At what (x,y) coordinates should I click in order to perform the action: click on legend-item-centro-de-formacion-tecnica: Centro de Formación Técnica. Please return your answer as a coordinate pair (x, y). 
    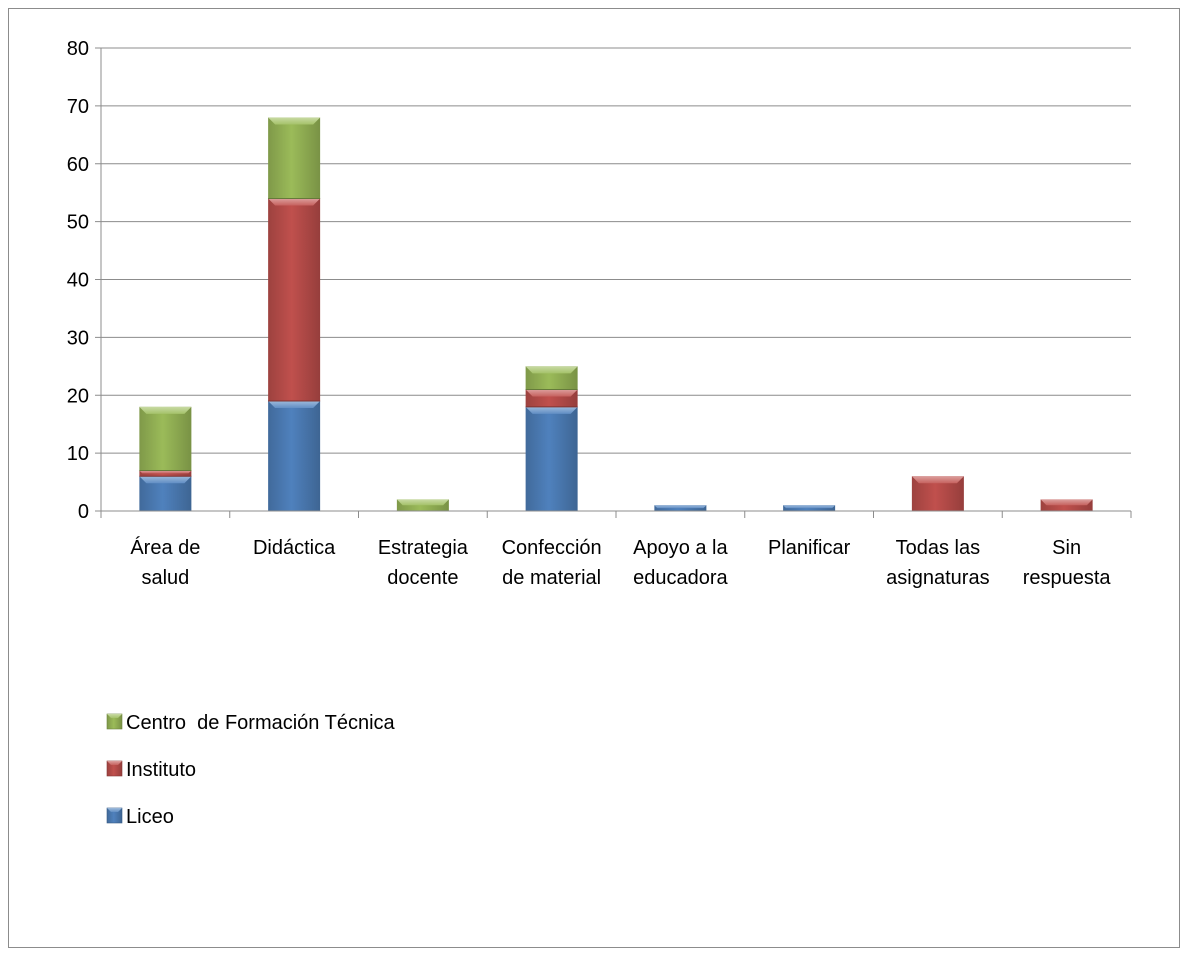
    Looking at the image, I should click on (251, 723).